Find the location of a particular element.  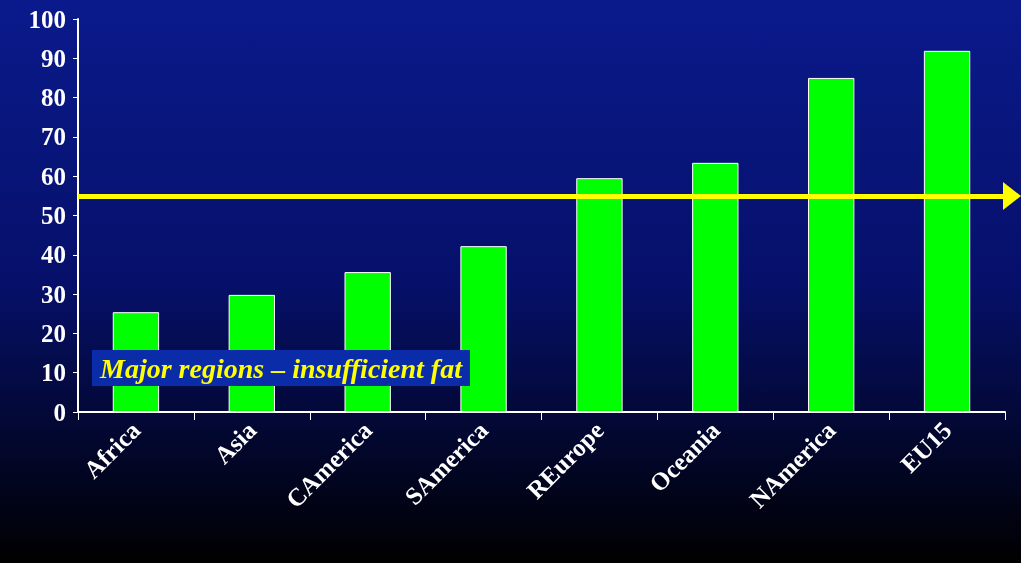

y-tick-label: 20 is located at coordinates (53, 333).